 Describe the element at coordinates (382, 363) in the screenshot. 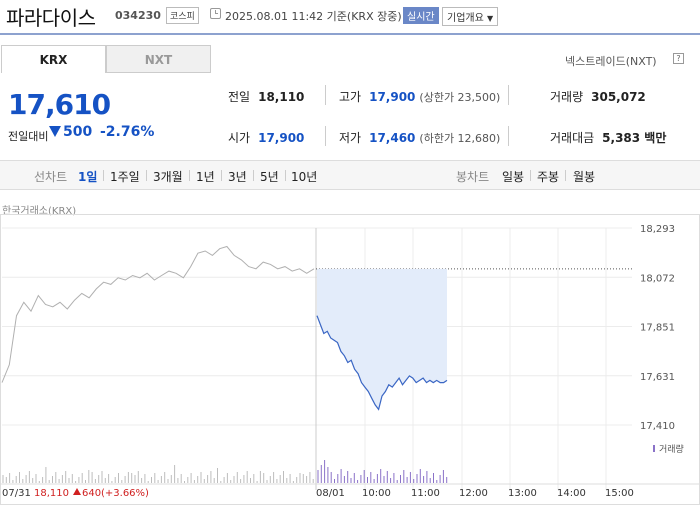

I see `series-today-line` at that location.